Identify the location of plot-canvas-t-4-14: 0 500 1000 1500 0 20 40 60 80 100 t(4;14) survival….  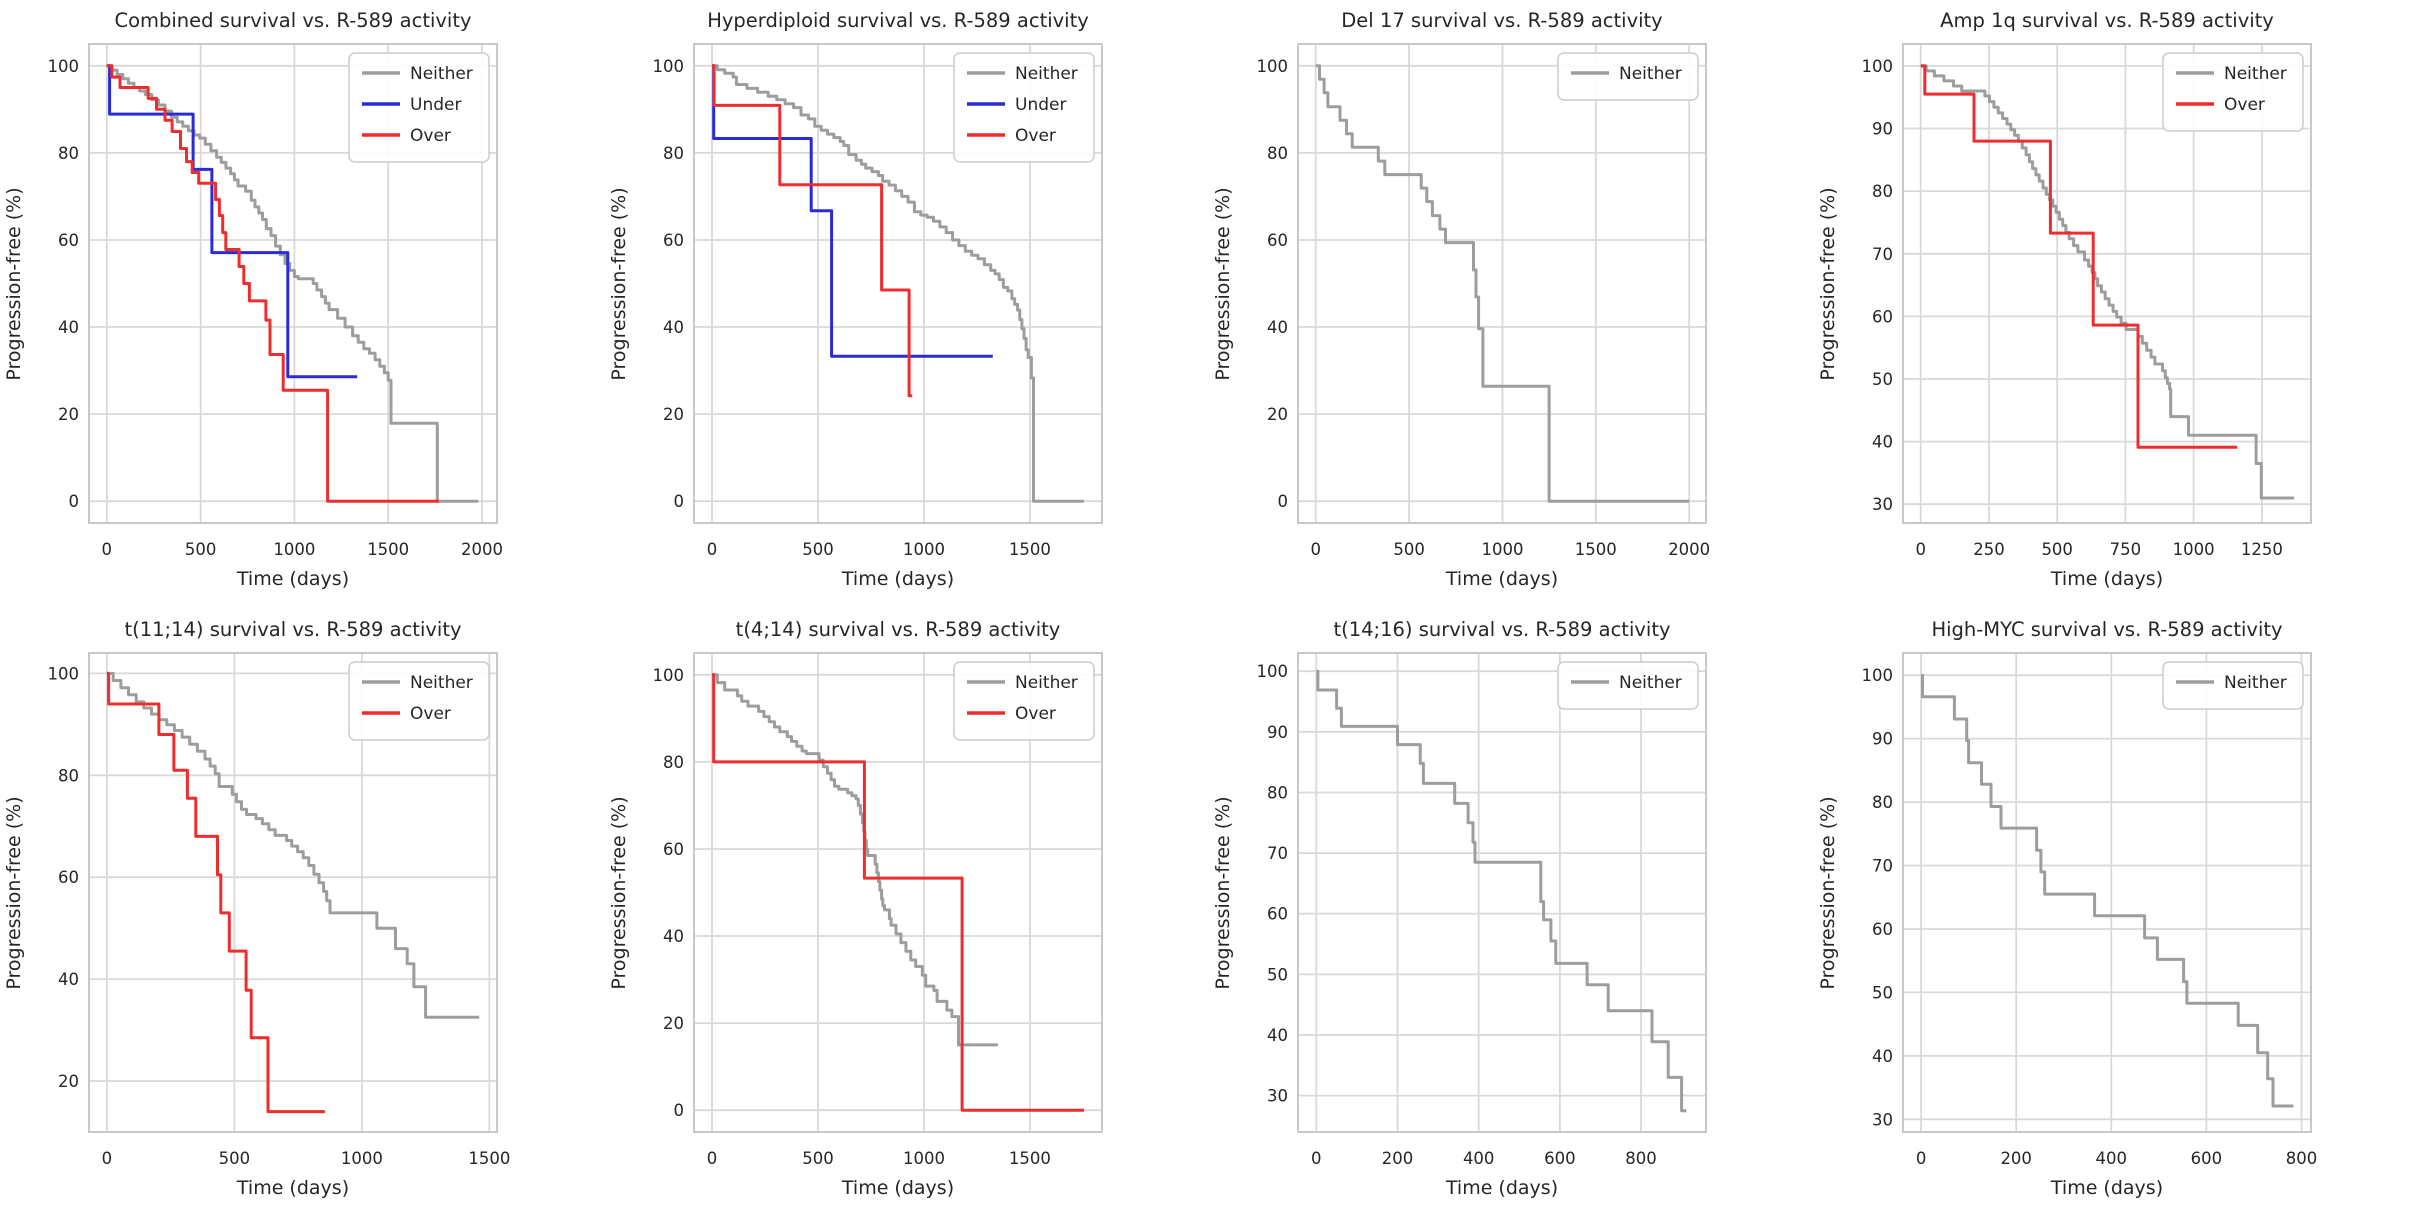
(855, 908).